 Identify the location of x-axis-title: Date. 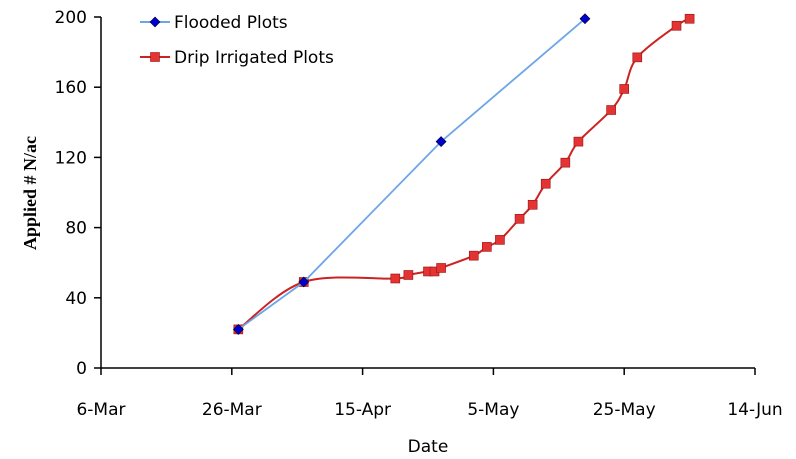
(428, 447).